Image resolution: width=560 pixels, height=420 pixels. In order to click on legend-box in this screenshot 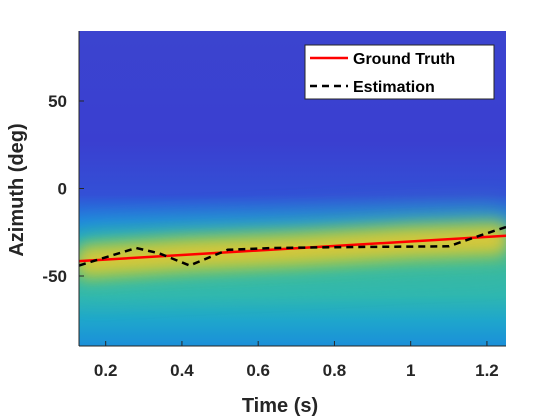, I will do `click(399, 72)`.